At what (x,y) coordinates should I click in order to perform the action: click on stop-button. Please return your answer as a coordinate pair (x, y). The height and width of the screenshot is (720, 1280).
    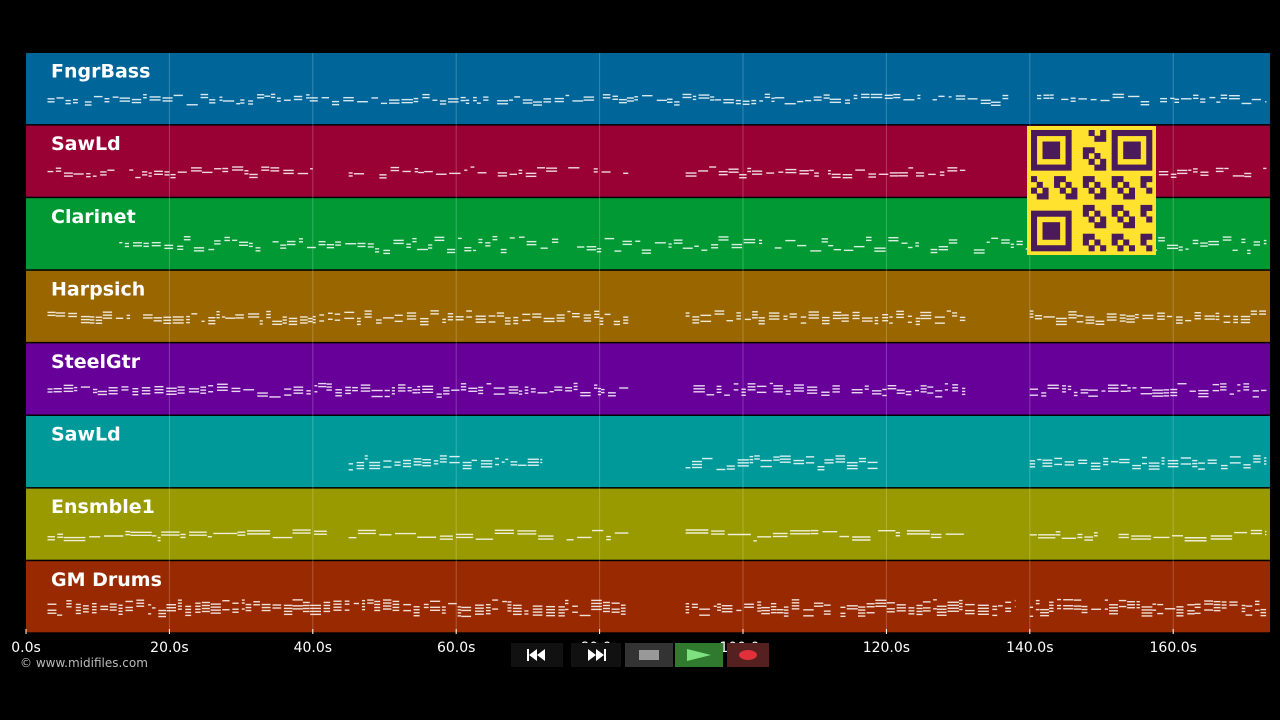
    Looking at the image, I should click on (649, 655).